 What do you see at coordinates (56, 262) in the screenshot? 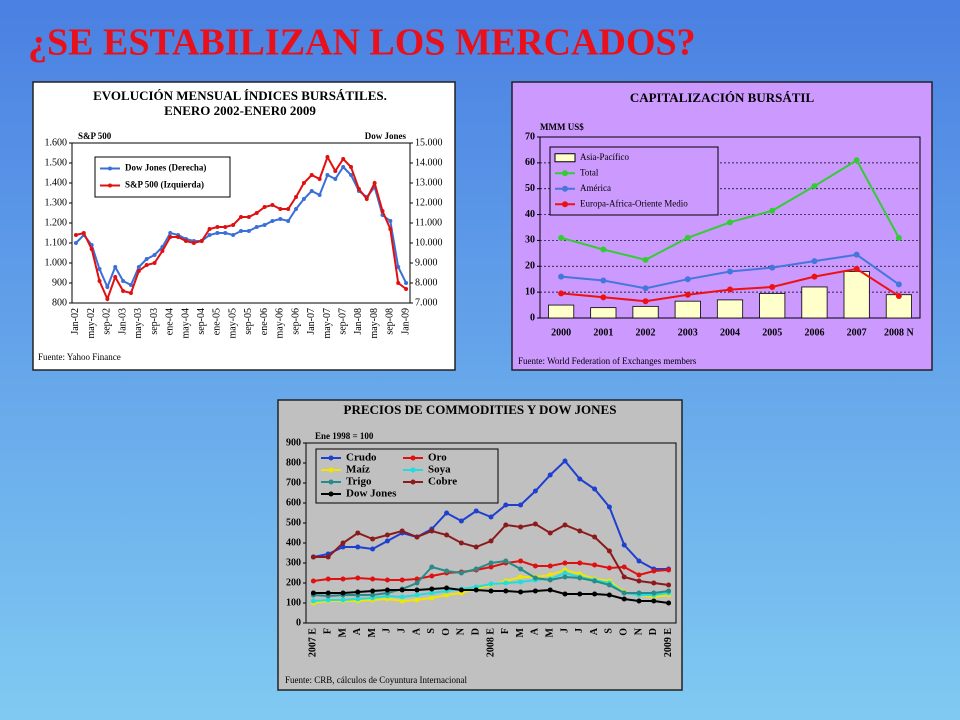
I see `y-tick-label: 1.000` at bounding box center [56, 262].